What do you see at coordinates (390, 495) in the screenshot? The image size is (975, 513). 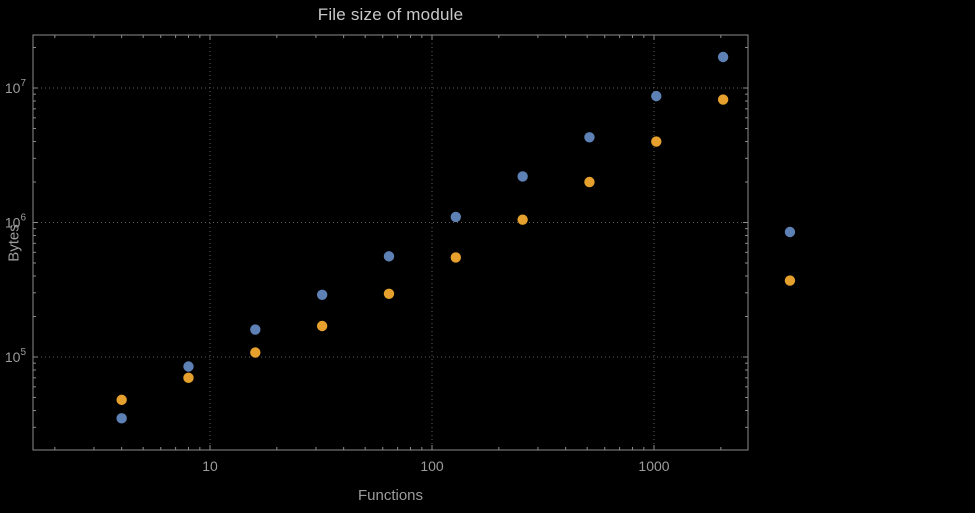 I see `x-axis-label: Functions` at bounding box center [390, 495].